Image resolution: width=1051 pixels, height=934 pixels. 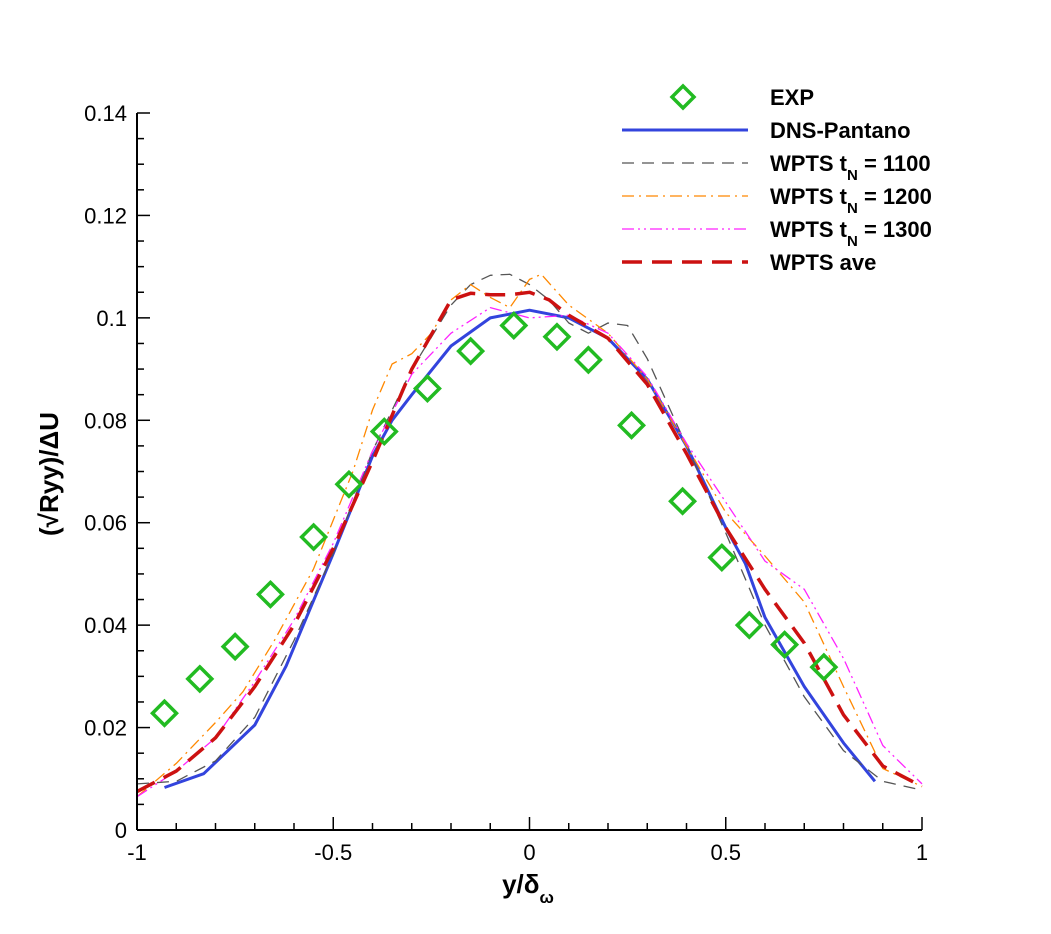 I want to click on y-axis-title: (√Ryy)/ΔU, so click(x=49, y=474).